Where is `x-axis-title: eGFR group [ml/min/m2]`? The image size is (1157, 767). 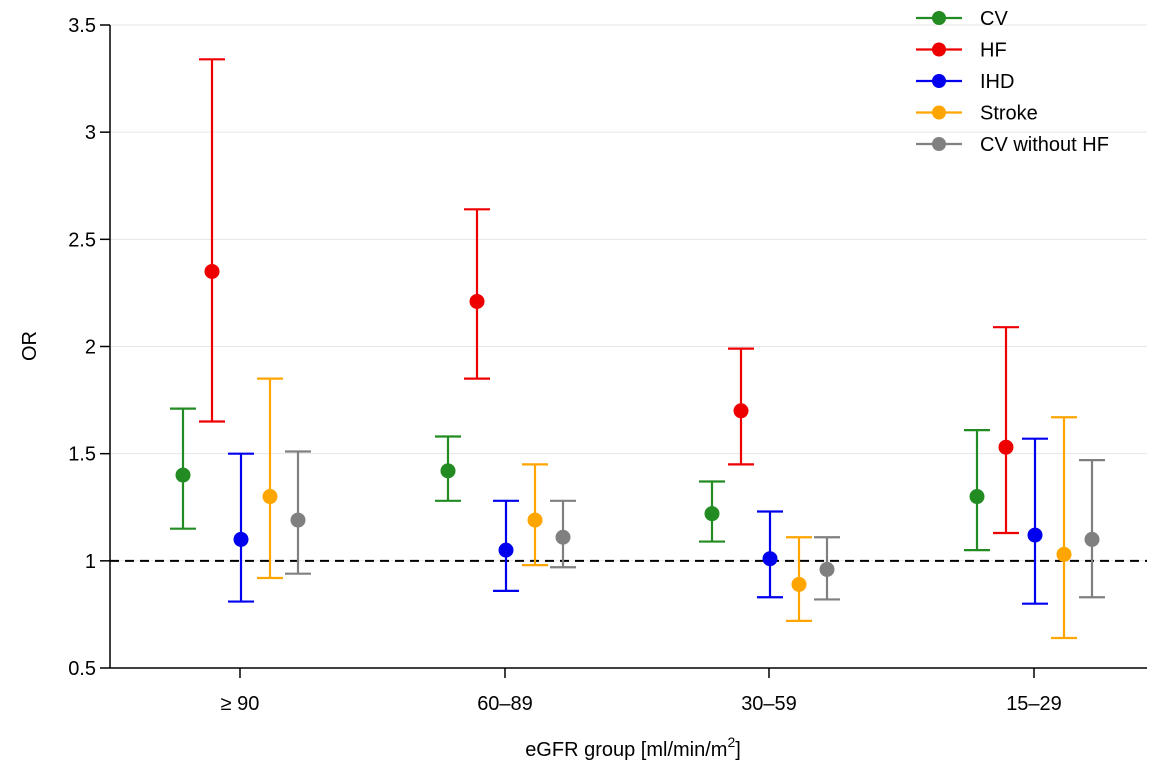 x-axis-title: eGFR group [ml/min/m2] is located at coordinates (633, 747).